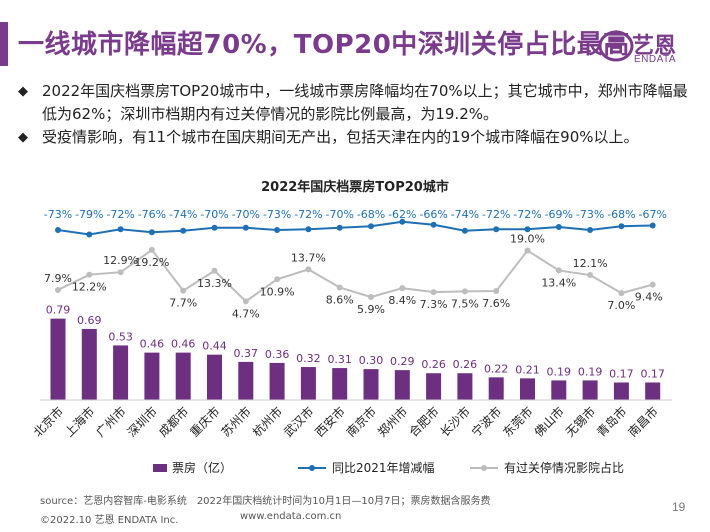 The image size is (710, 532). What do you see at coordinates (424, 422) in the screenshot?
I see `x-tick-label: 合肥市` at bounding box center [424, 422].